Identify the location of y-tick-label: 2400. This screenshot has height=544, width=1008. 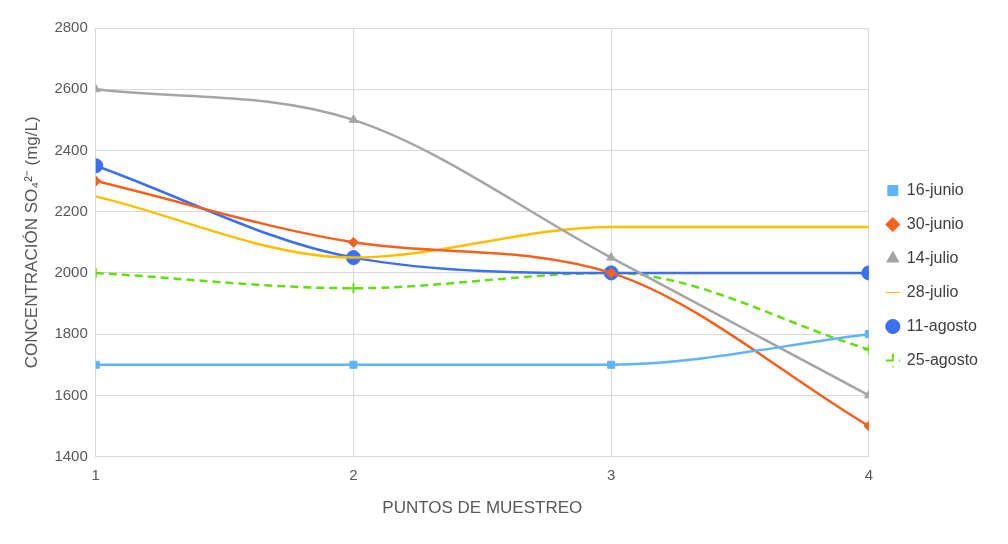
(71, 149).